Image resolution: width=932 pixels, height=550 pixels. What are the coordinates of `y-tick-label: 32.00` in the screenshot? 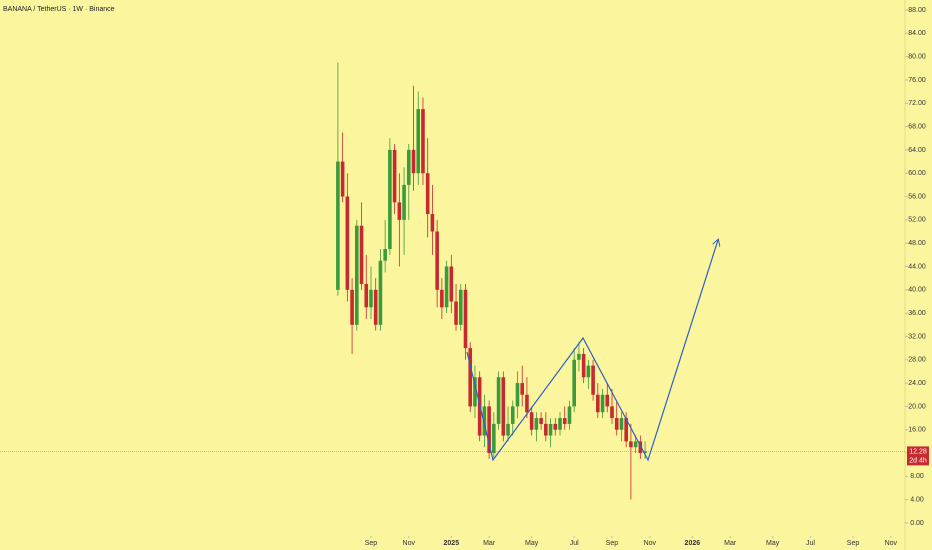 It's located at (917, 336).